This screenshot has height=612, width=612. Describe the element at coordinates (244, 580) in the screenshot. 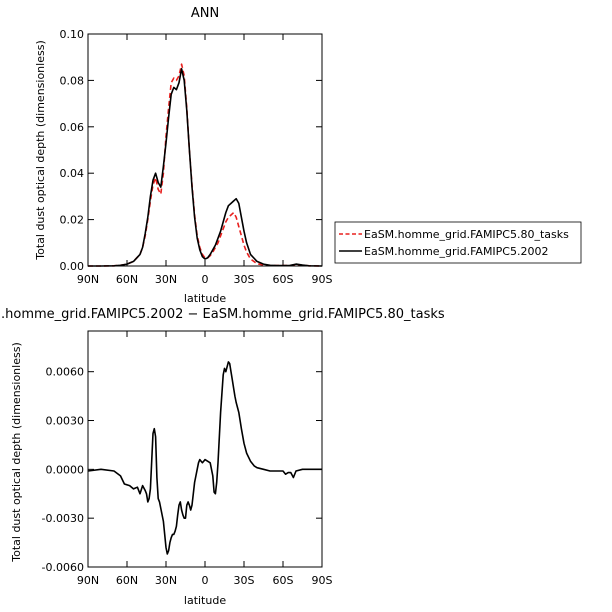

I see `bottom-chart-x-tick-label: 30S` at that location.